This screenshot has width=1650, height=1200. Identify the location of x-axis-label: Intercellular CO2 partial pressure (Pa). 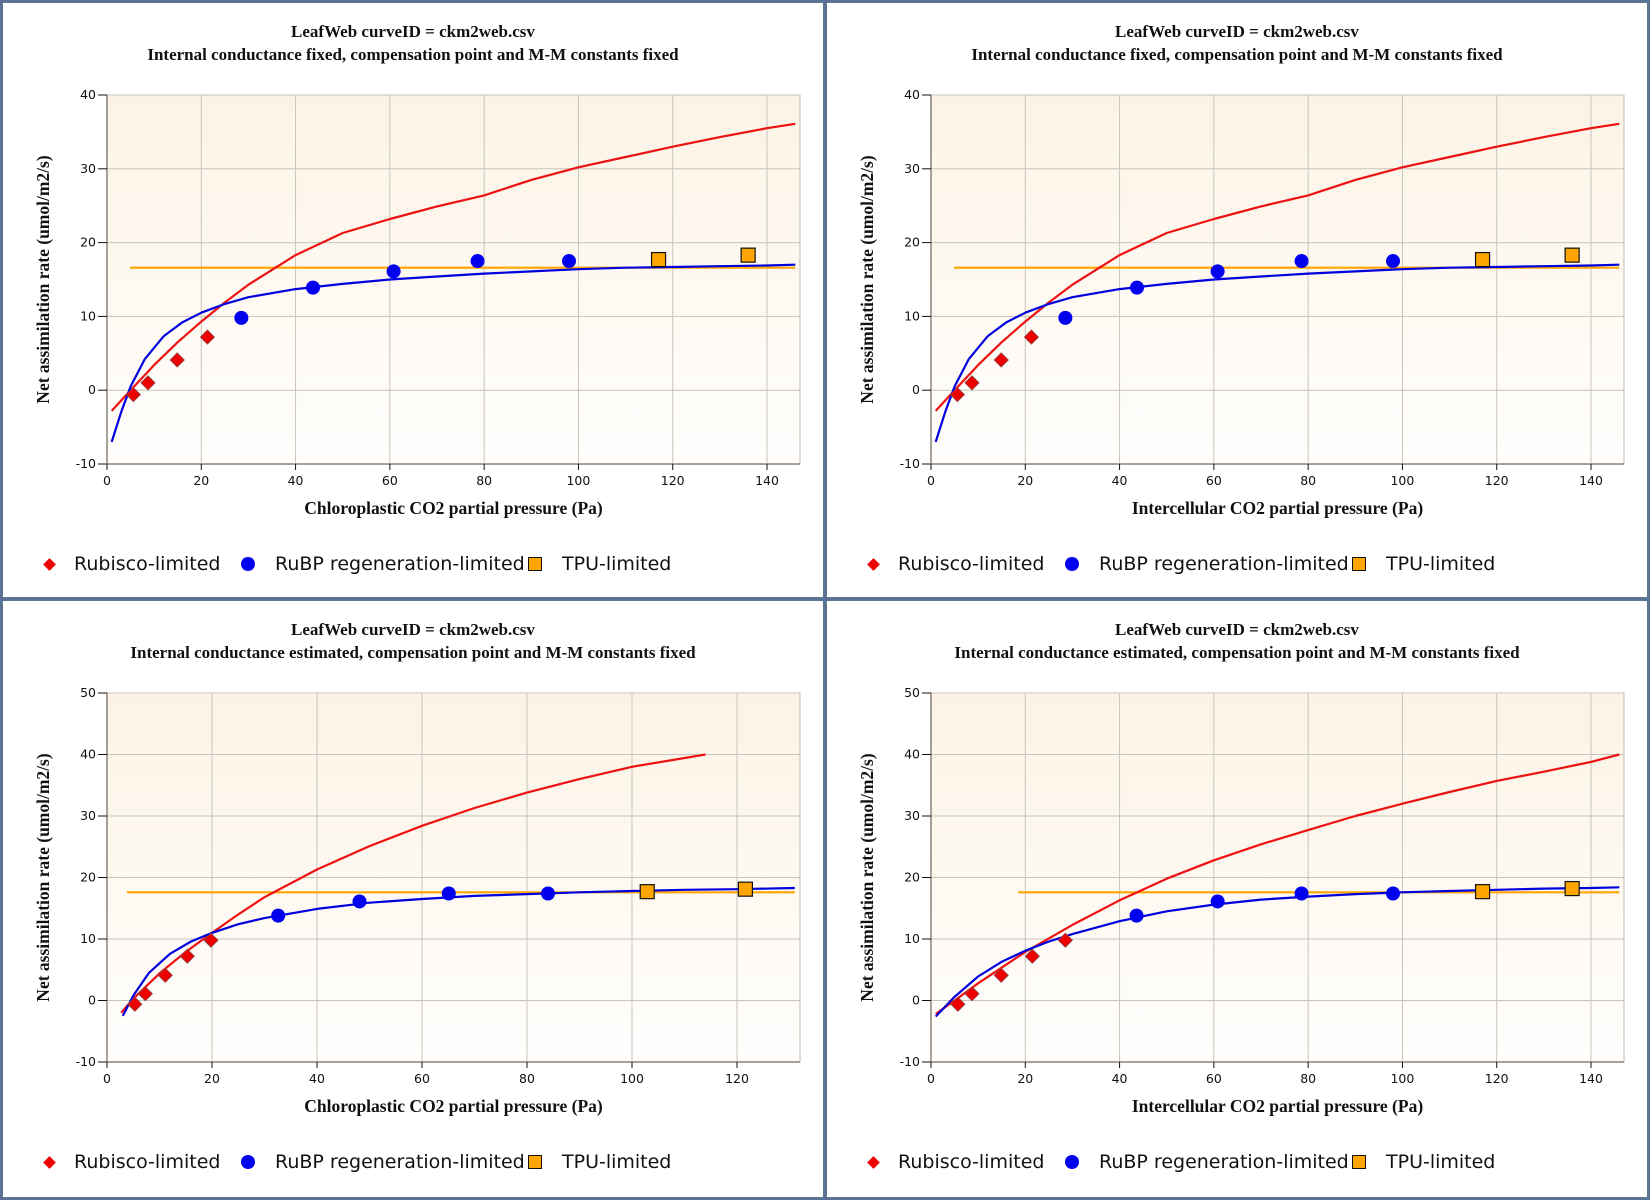
(1277, 1106).